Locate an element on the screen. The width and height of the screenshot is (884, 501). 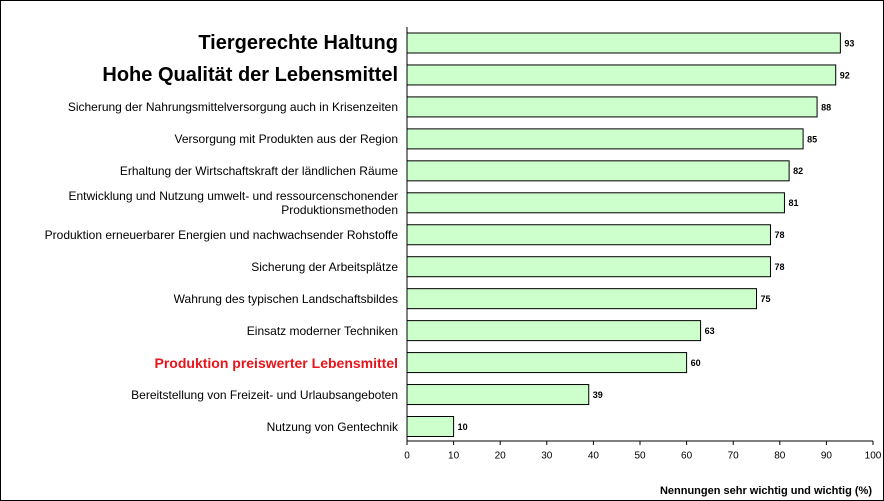
x-tick-label: 50 is located at coordinates (640, 456).